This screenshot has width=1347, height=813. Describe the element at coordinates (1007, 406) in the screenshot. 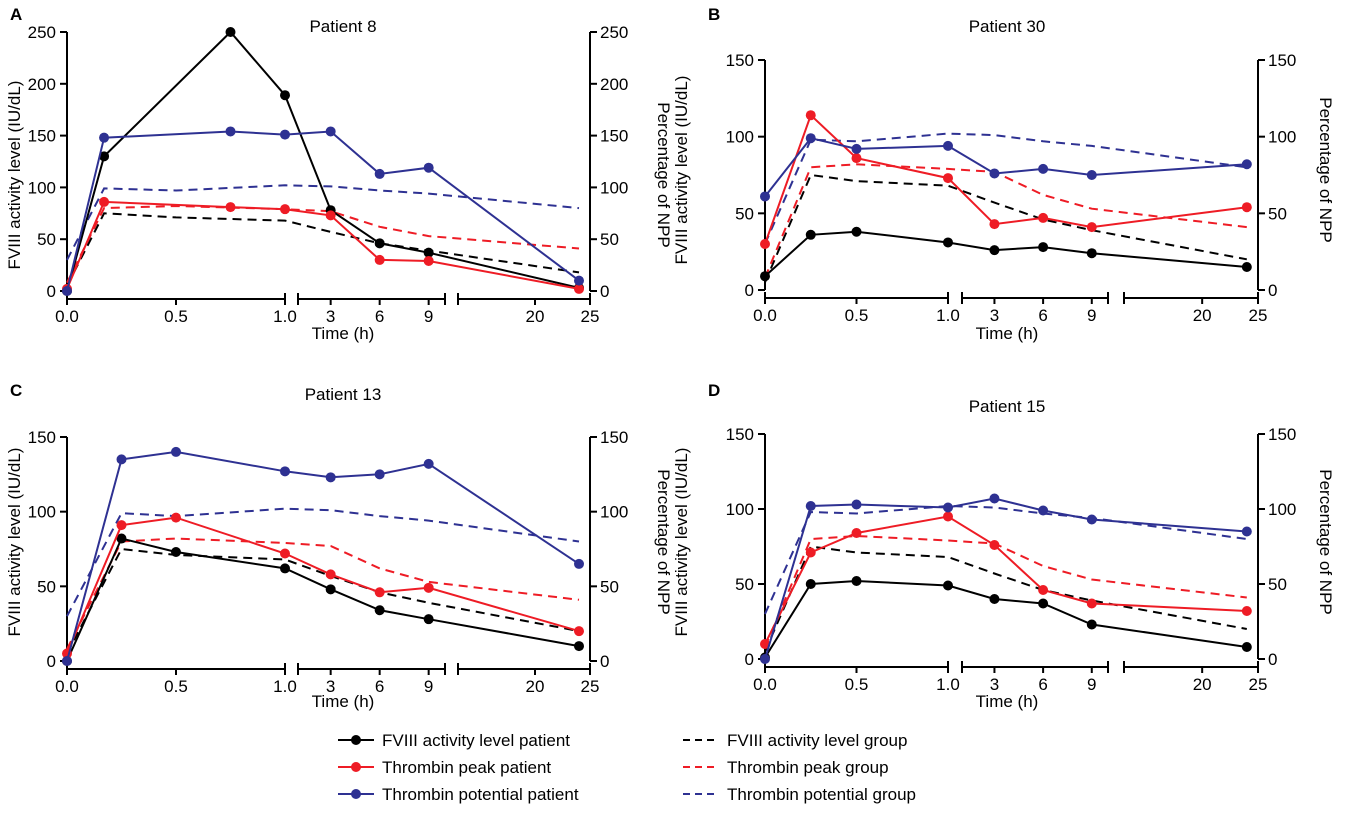

I see `panel-title: Patient 15` at that location.